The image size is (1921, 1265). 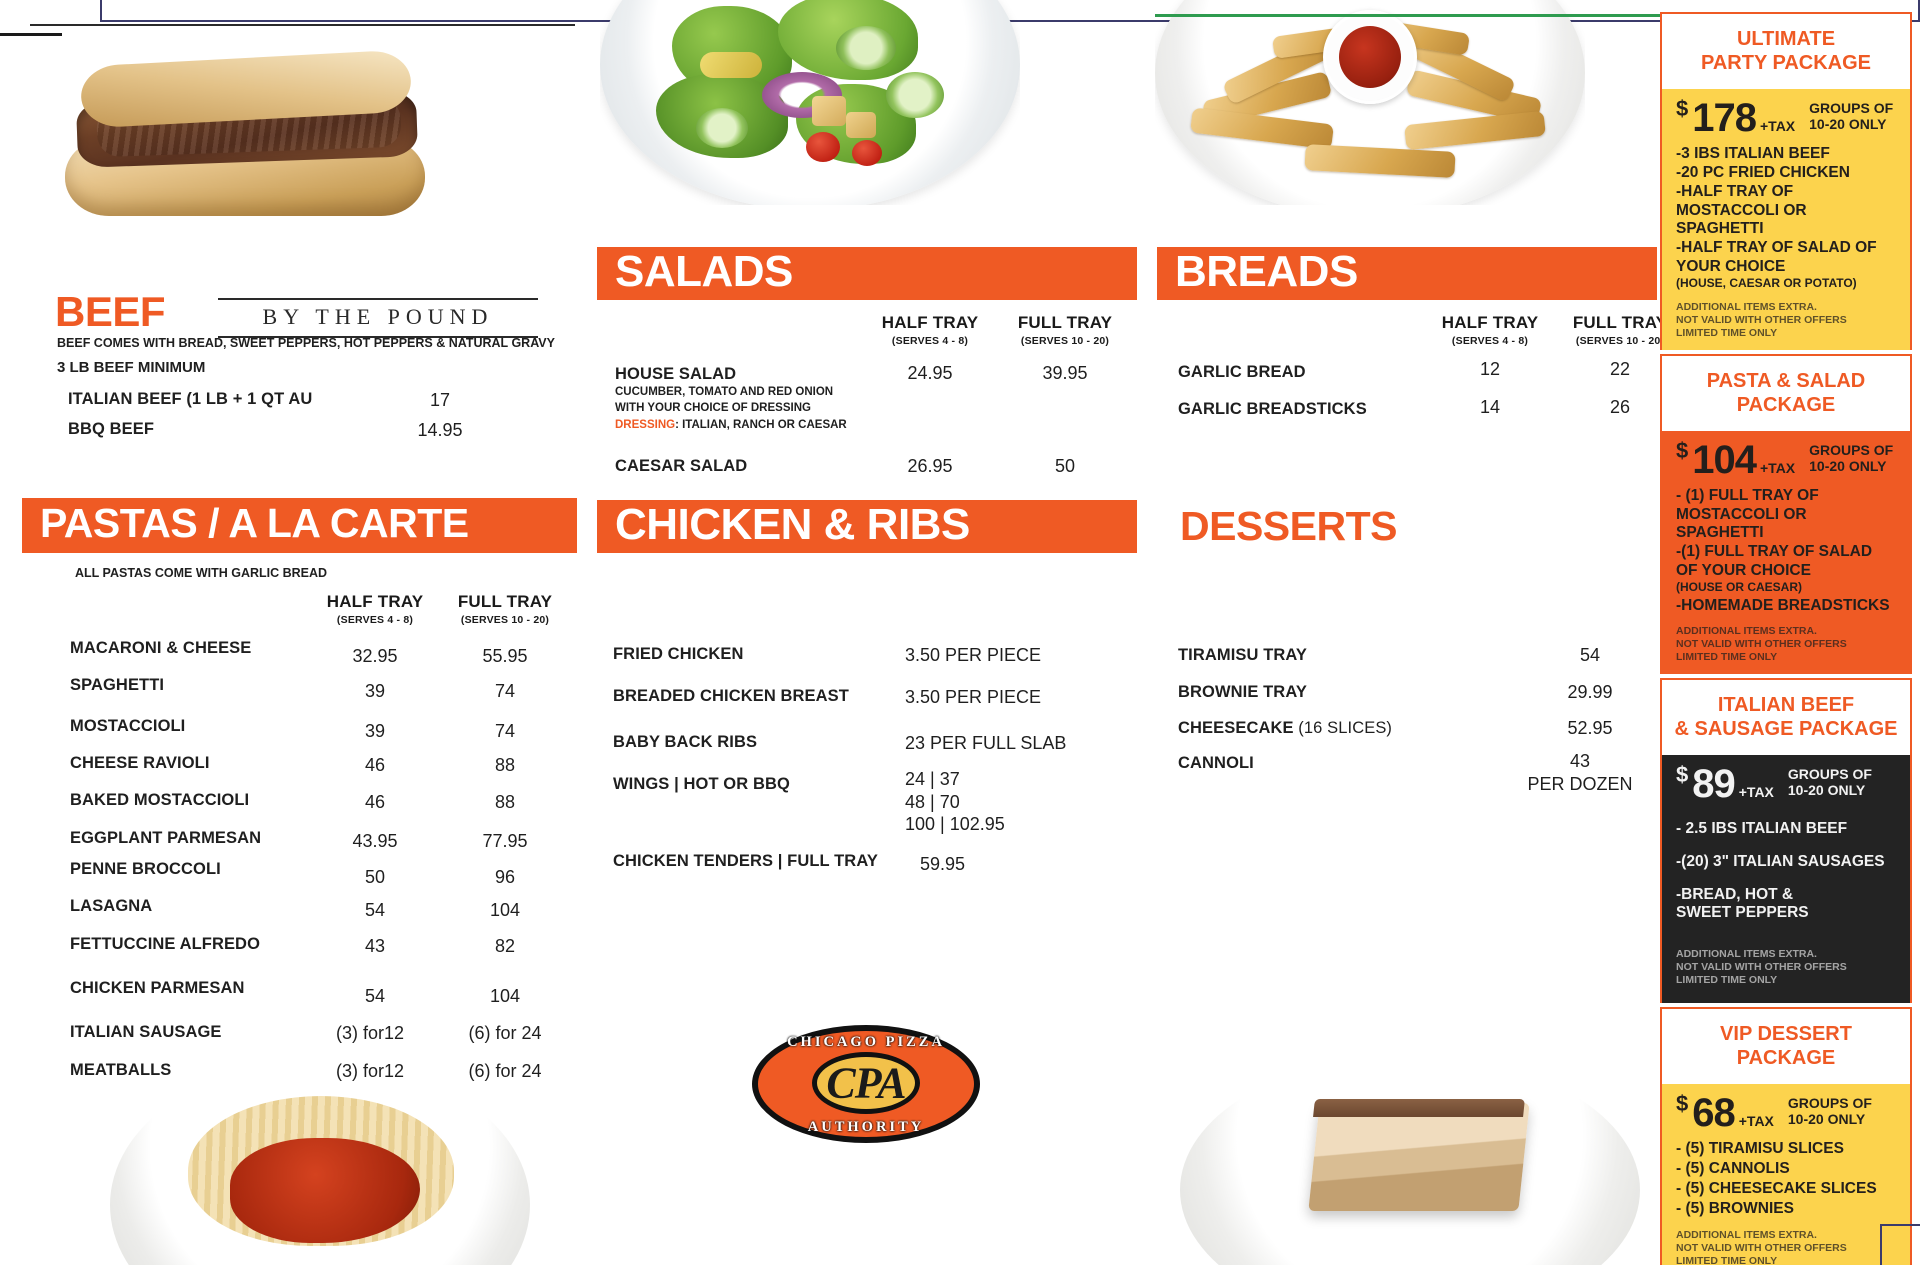 I want to click on dressing-label: DRESSING, so click(x=645, y=424).